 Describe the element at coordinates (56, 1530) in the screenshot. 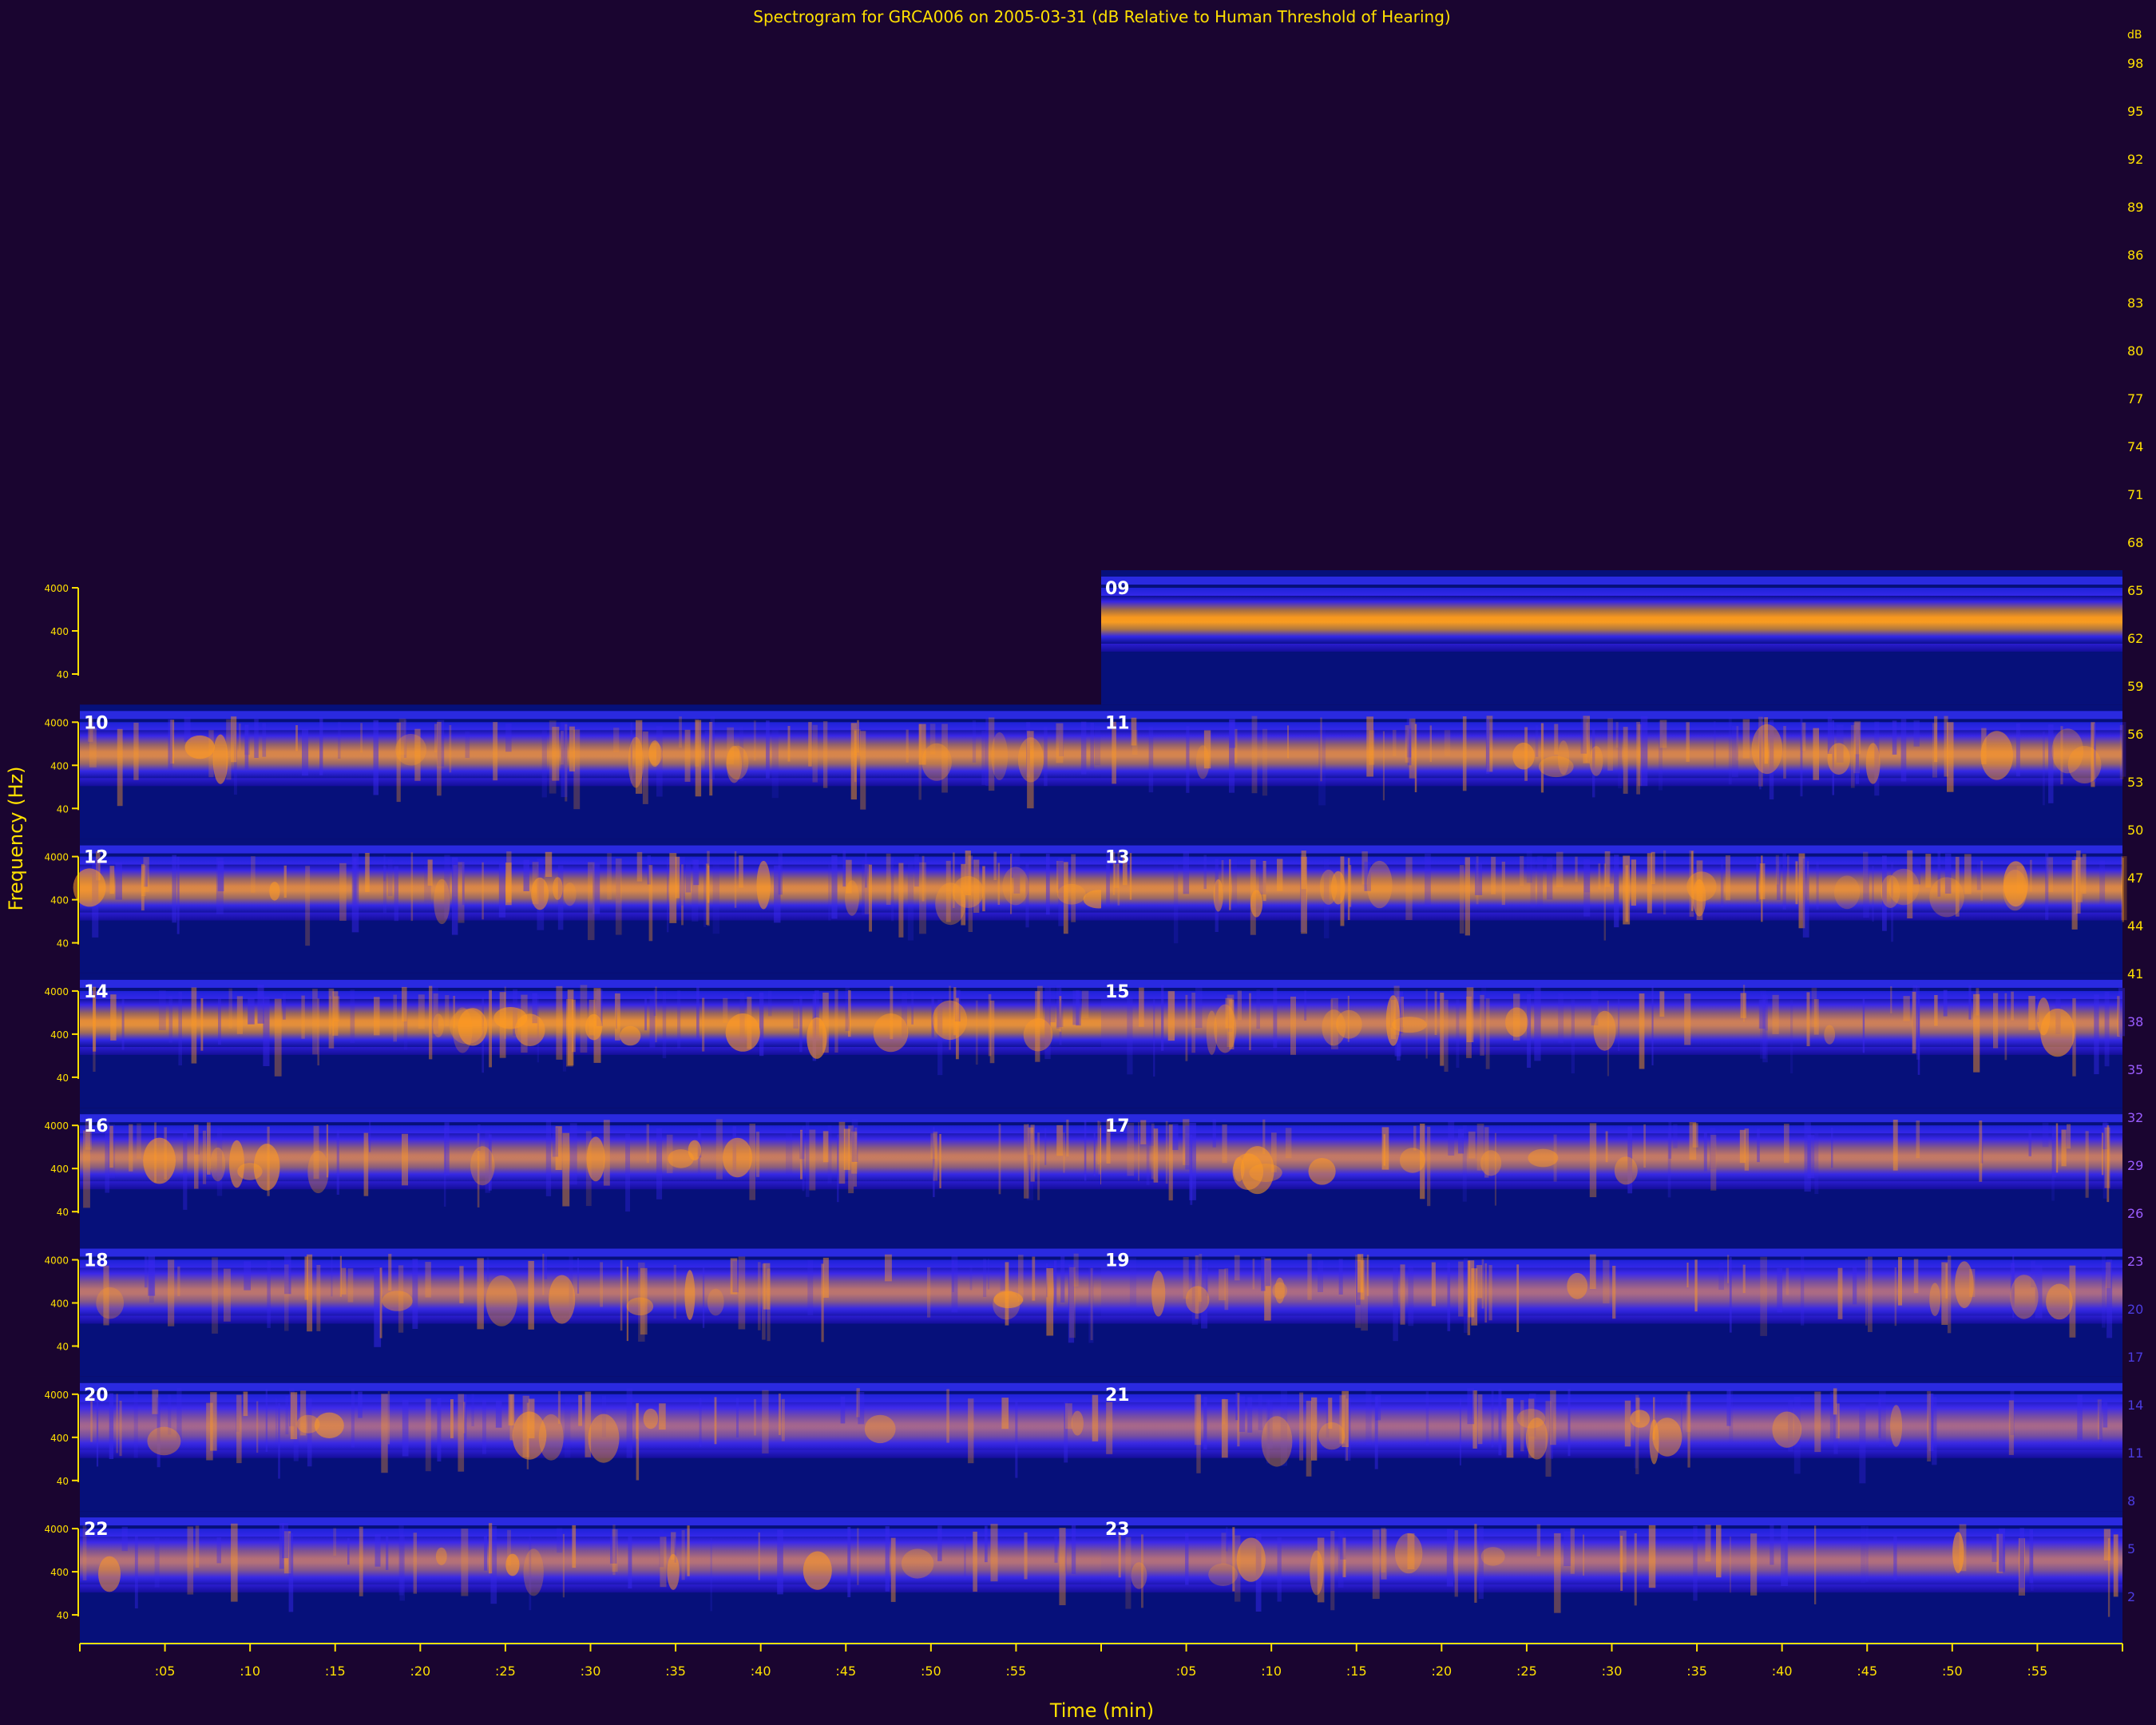

I see `frequency-tick-label: 4000` at that location.